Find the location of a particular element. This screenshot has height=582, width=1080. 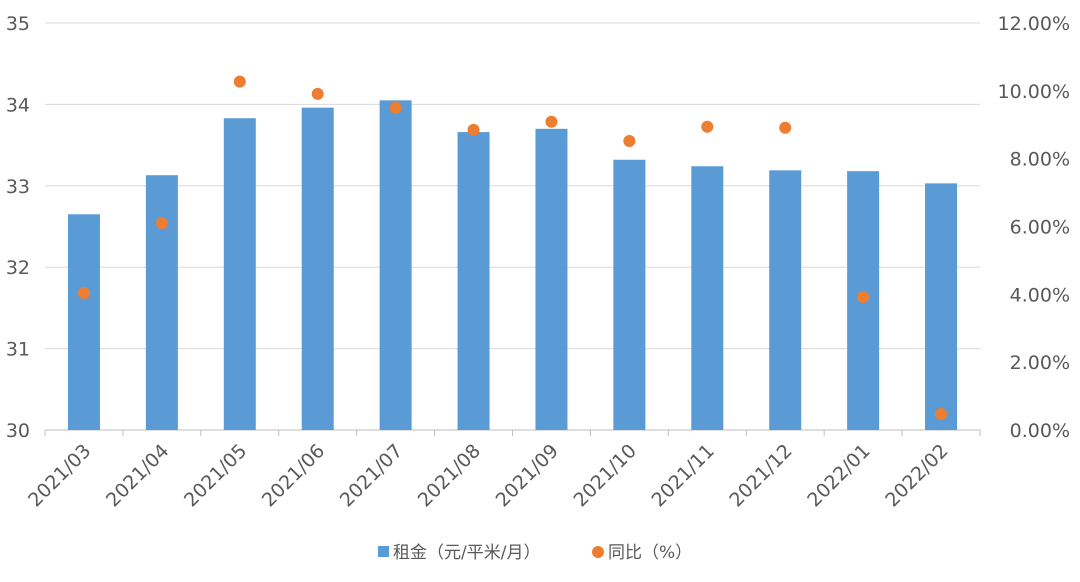

x-tick-label: 2021/10 is located at coordinates (605, 475).